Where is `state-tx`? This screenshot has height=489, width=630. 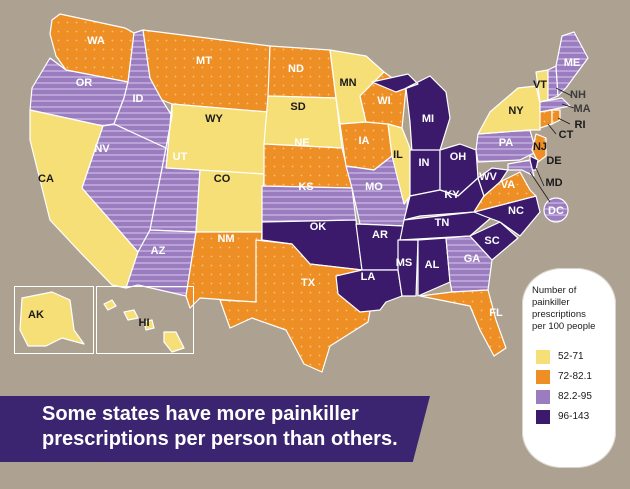
state-tx is located at coordinates (297, 306).